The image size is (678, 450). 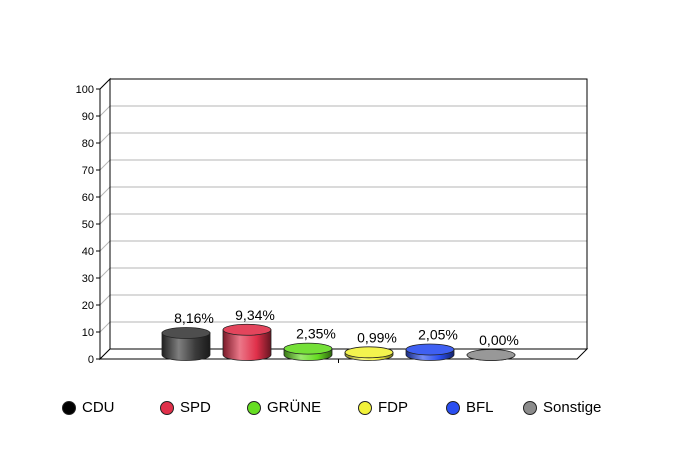 I want to click on data-label: 9,34%, so click(x=255, y=315).